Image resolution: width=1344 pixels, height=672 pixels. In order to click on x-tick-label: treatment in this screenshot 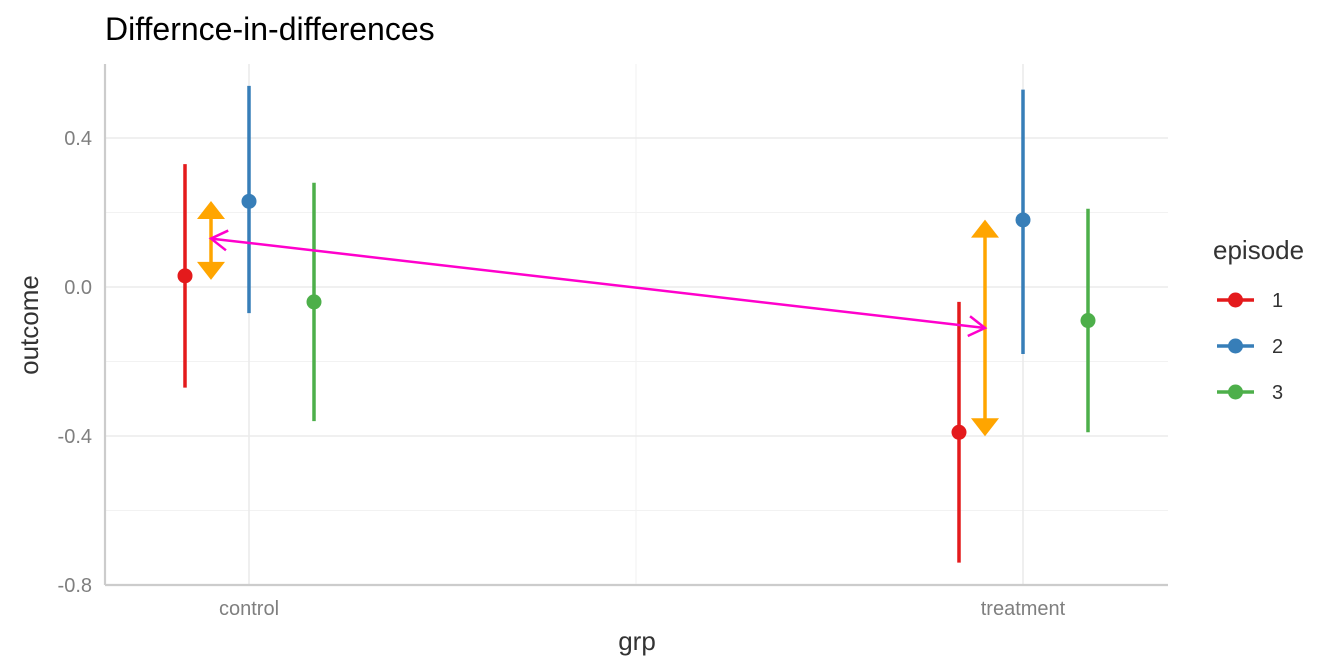, I will do `click(1023, 609)`.